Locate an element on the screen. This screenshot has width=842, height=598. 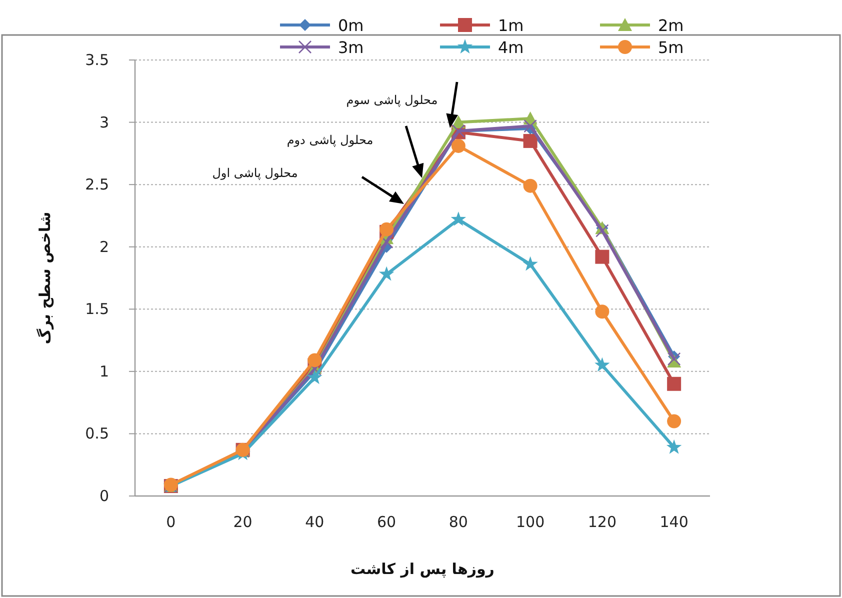
x-tick-label: 0 is located at coordinates (171, 522).